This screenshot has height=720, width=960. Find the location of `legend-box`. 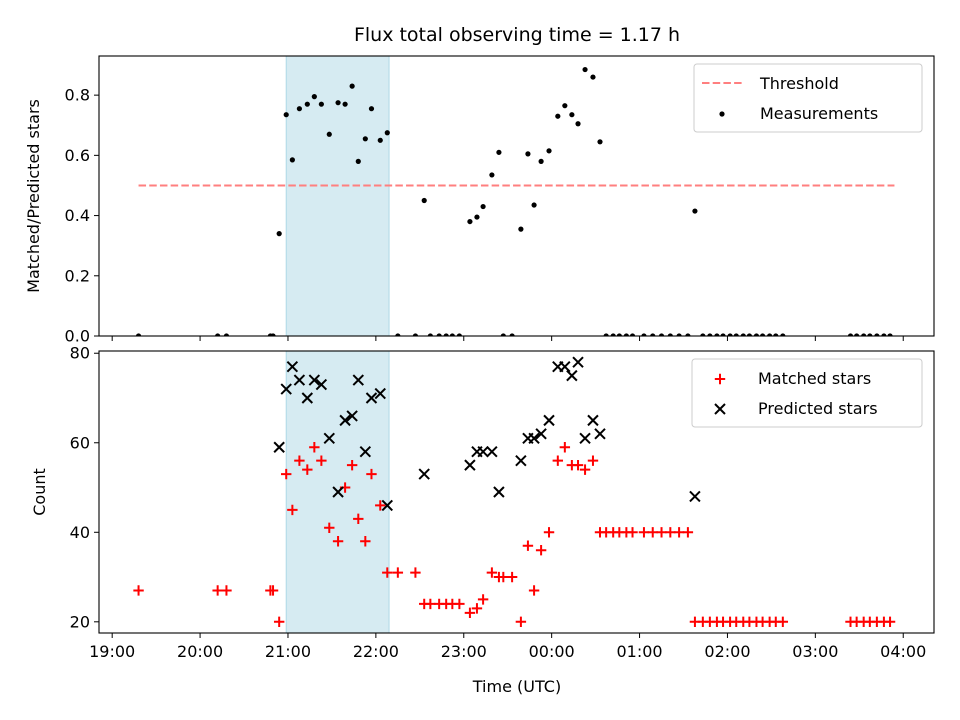

legend-box is located at coordinates (807, 393).